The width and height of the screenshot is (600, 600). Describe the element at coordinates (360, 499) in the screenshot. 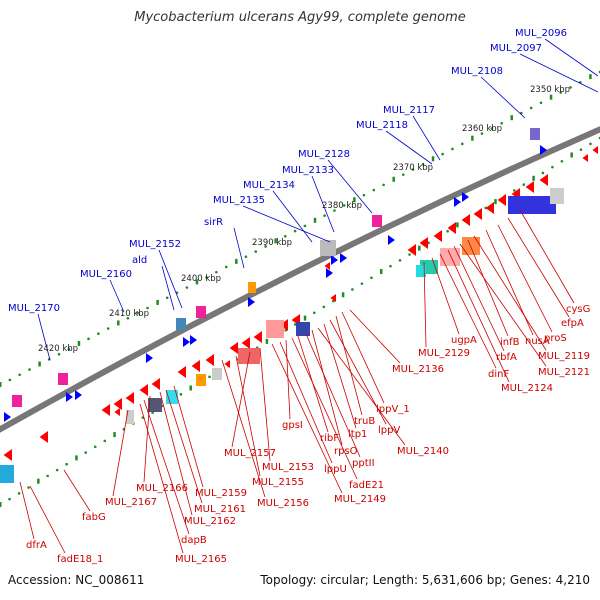

I see `gene-label-MUL_2149: MUL_2149` at that location.